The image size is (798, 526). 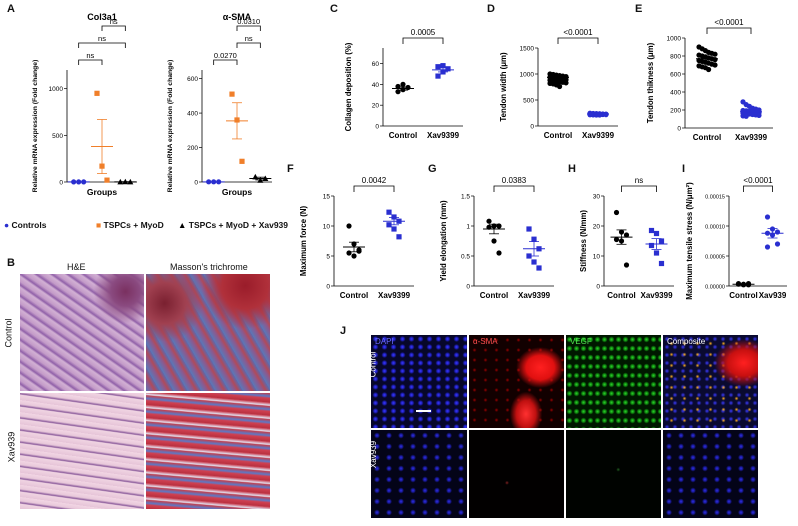 I want to click on chart-title: α-SMA, so click(x=237, y=17).